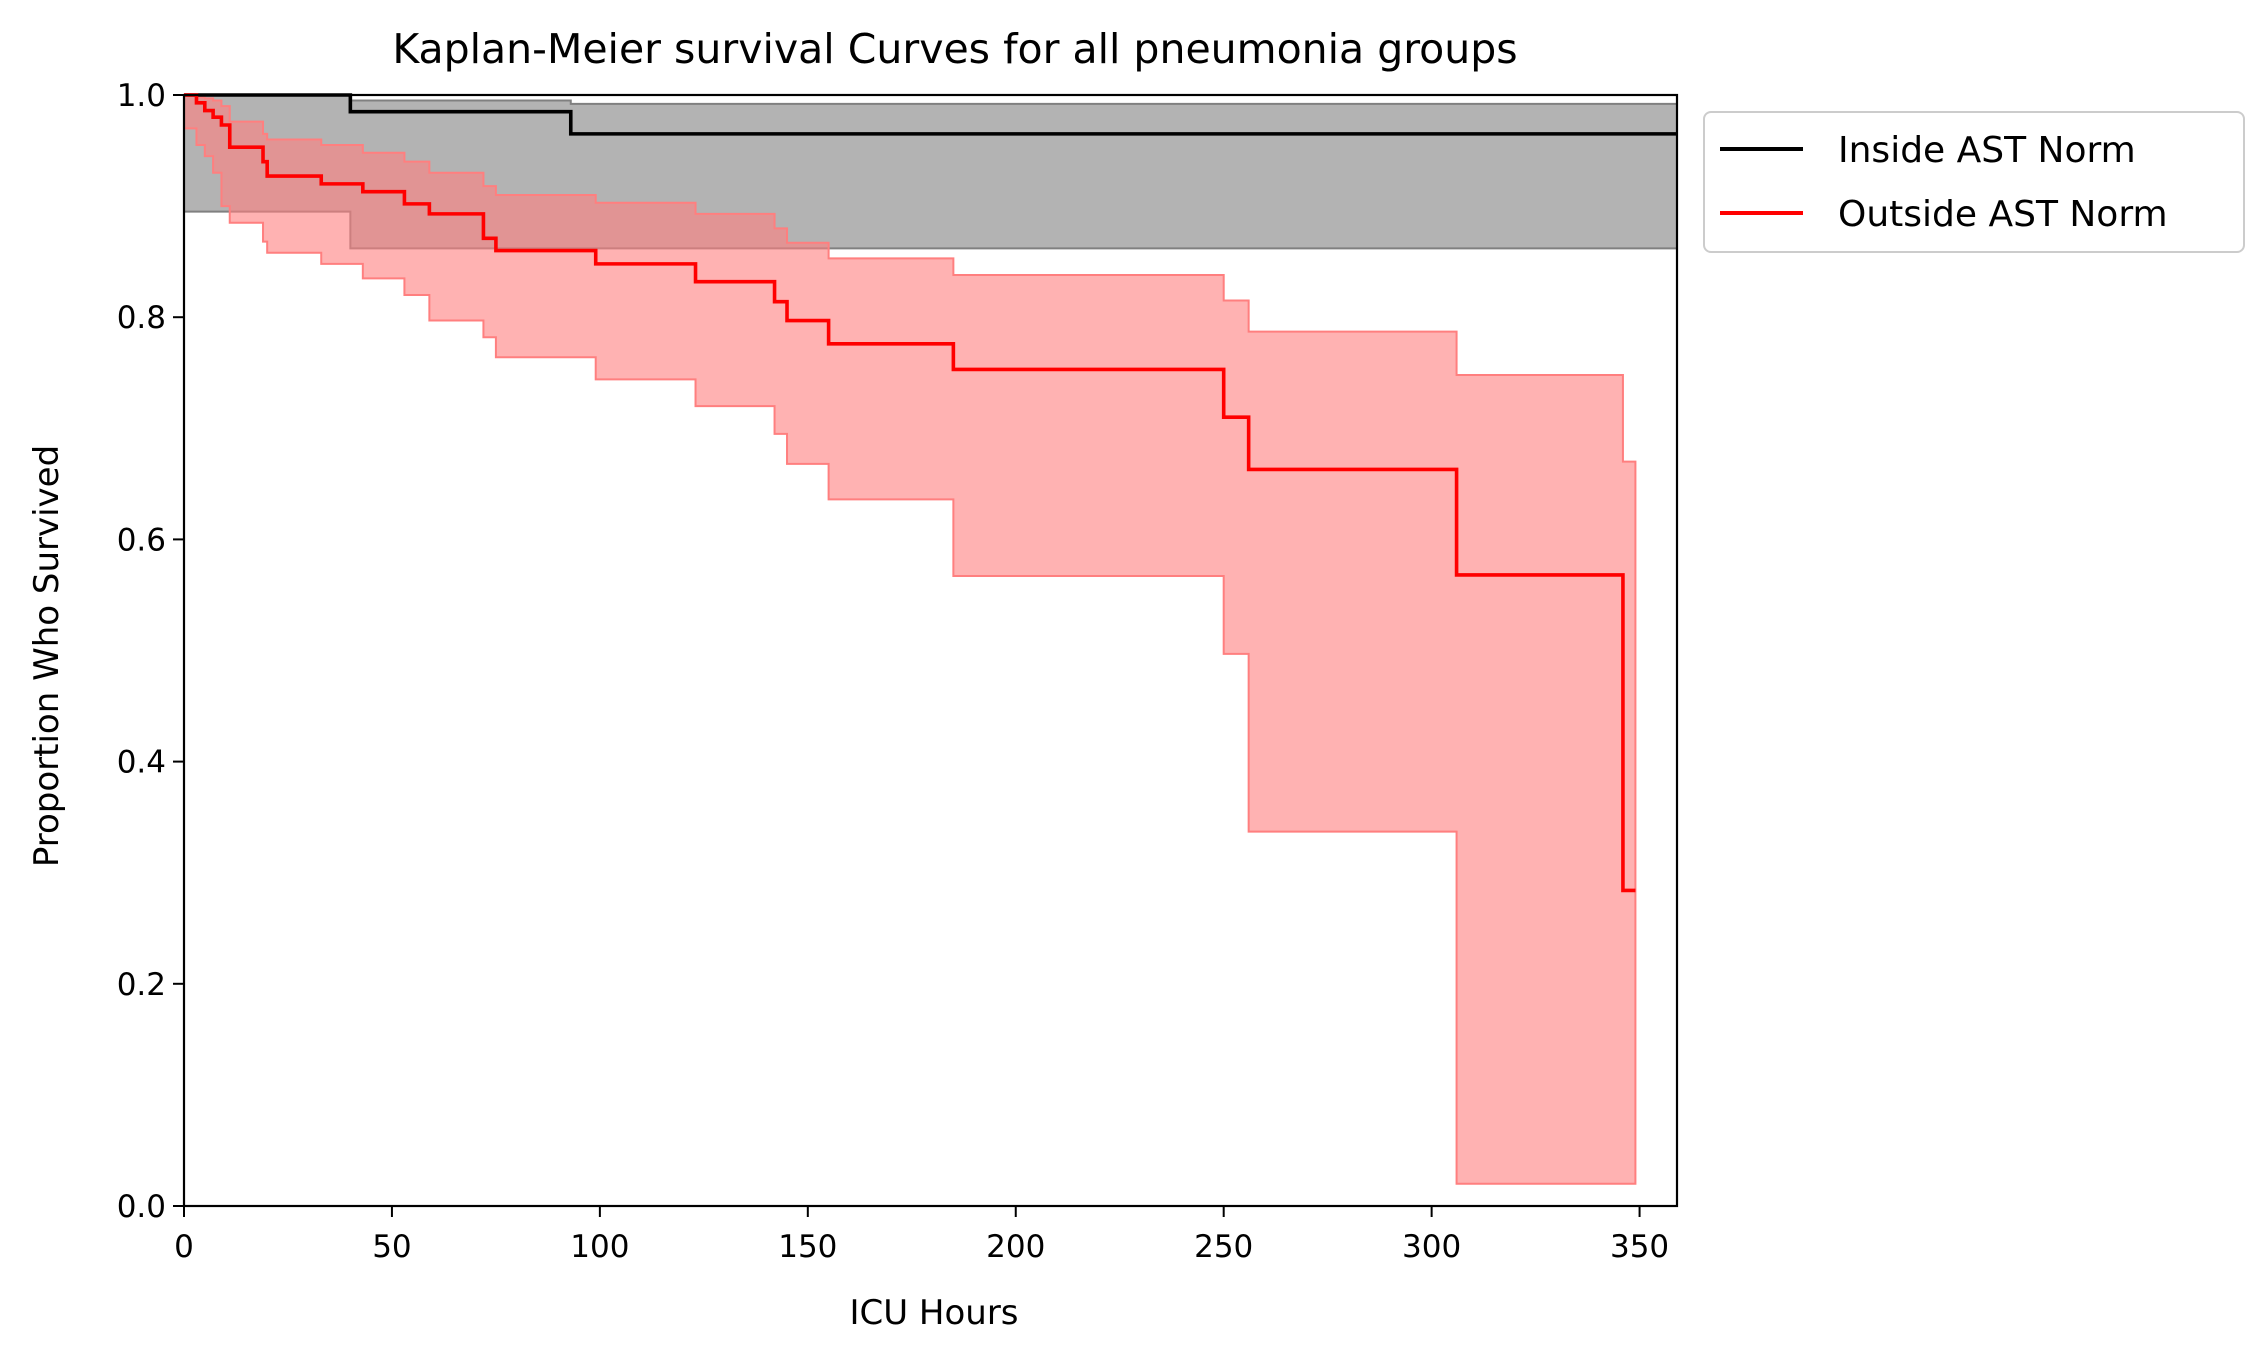 The width and height of the screenshot is (2254, 1361). I want to click on x-tick-label: 0, so click(184, 1247).